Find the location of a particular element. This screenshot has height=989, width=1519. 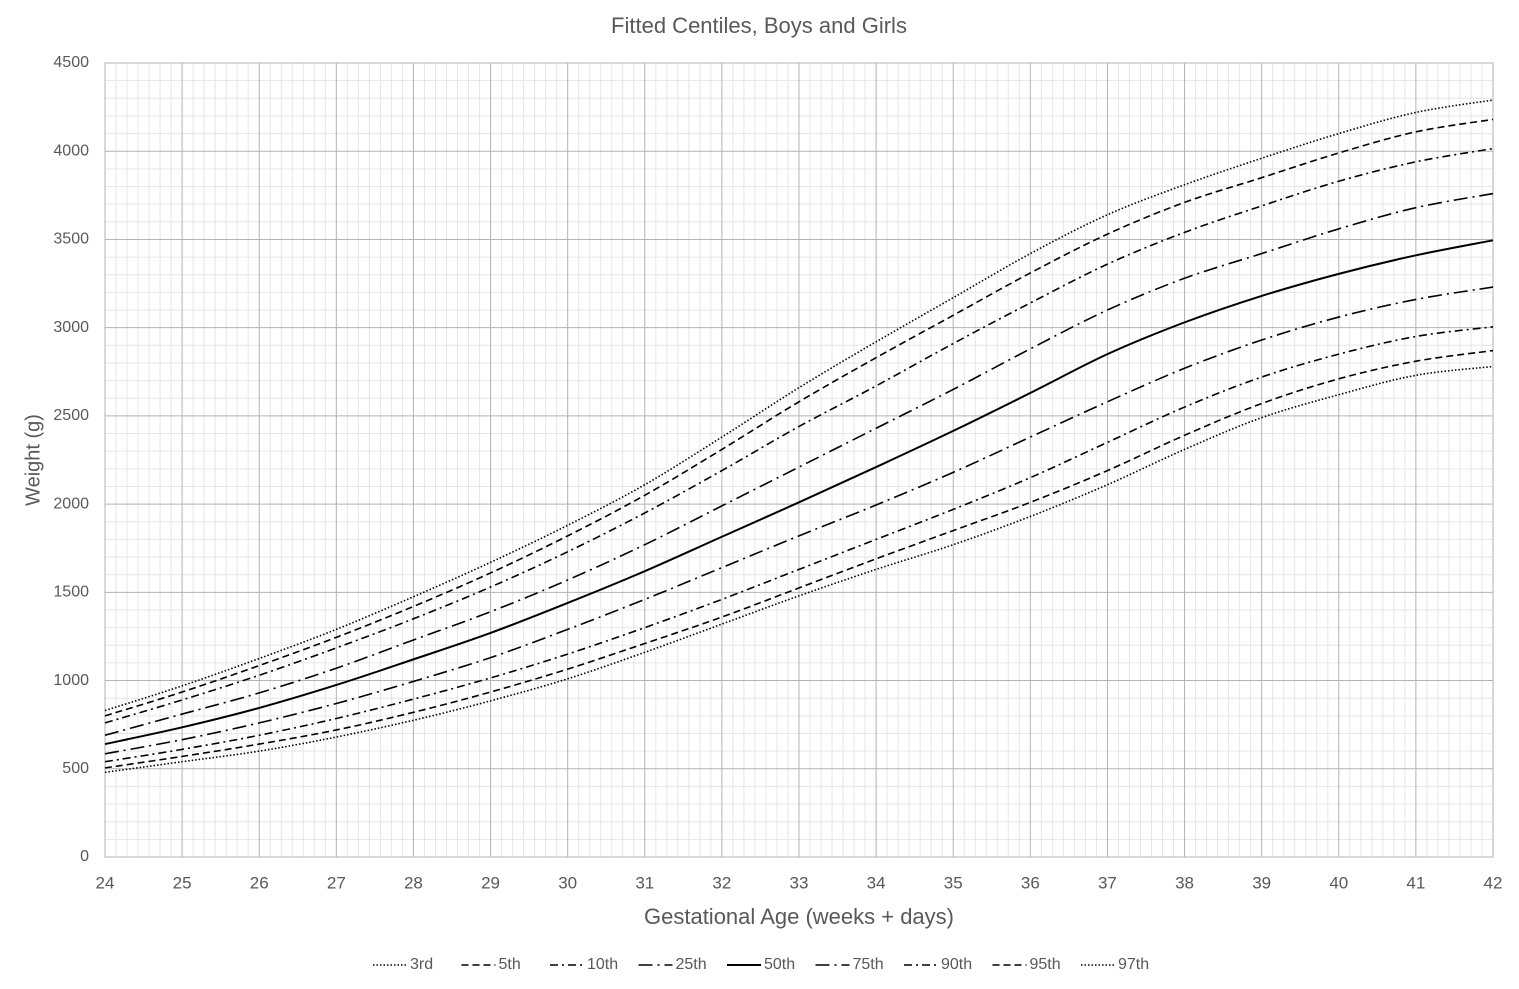

y-tick-label: 2000 is located at coordinates (71, 503).